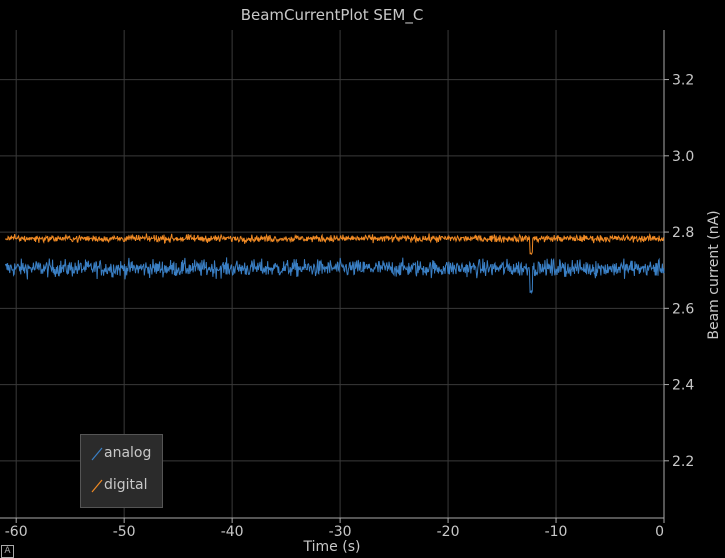 This screenshot has width=725, height=558. Describe the element at coordinates (334, 276) in the screenshot. I see `series-line-analog` at that location.